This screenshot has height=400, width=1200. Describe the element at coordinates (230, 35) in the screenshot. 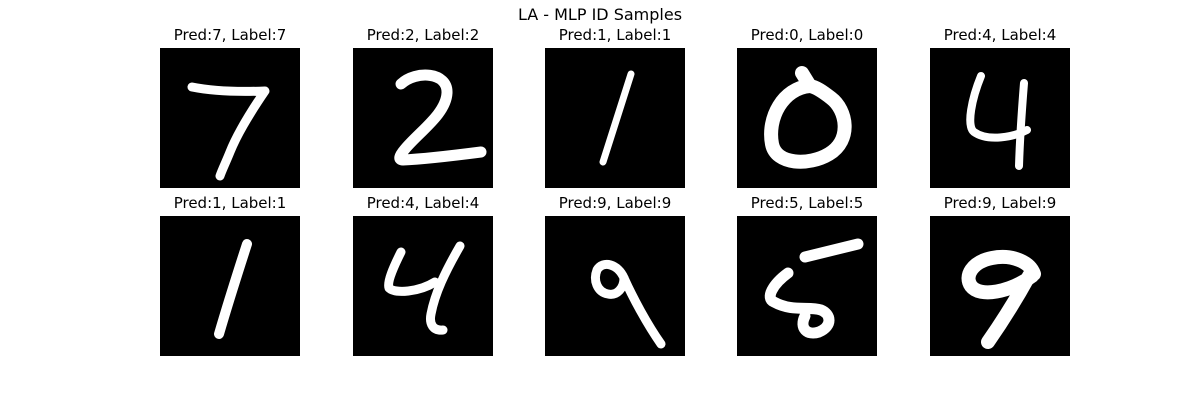

I see `sample-caption: Pred:7, Label:7` at that location.